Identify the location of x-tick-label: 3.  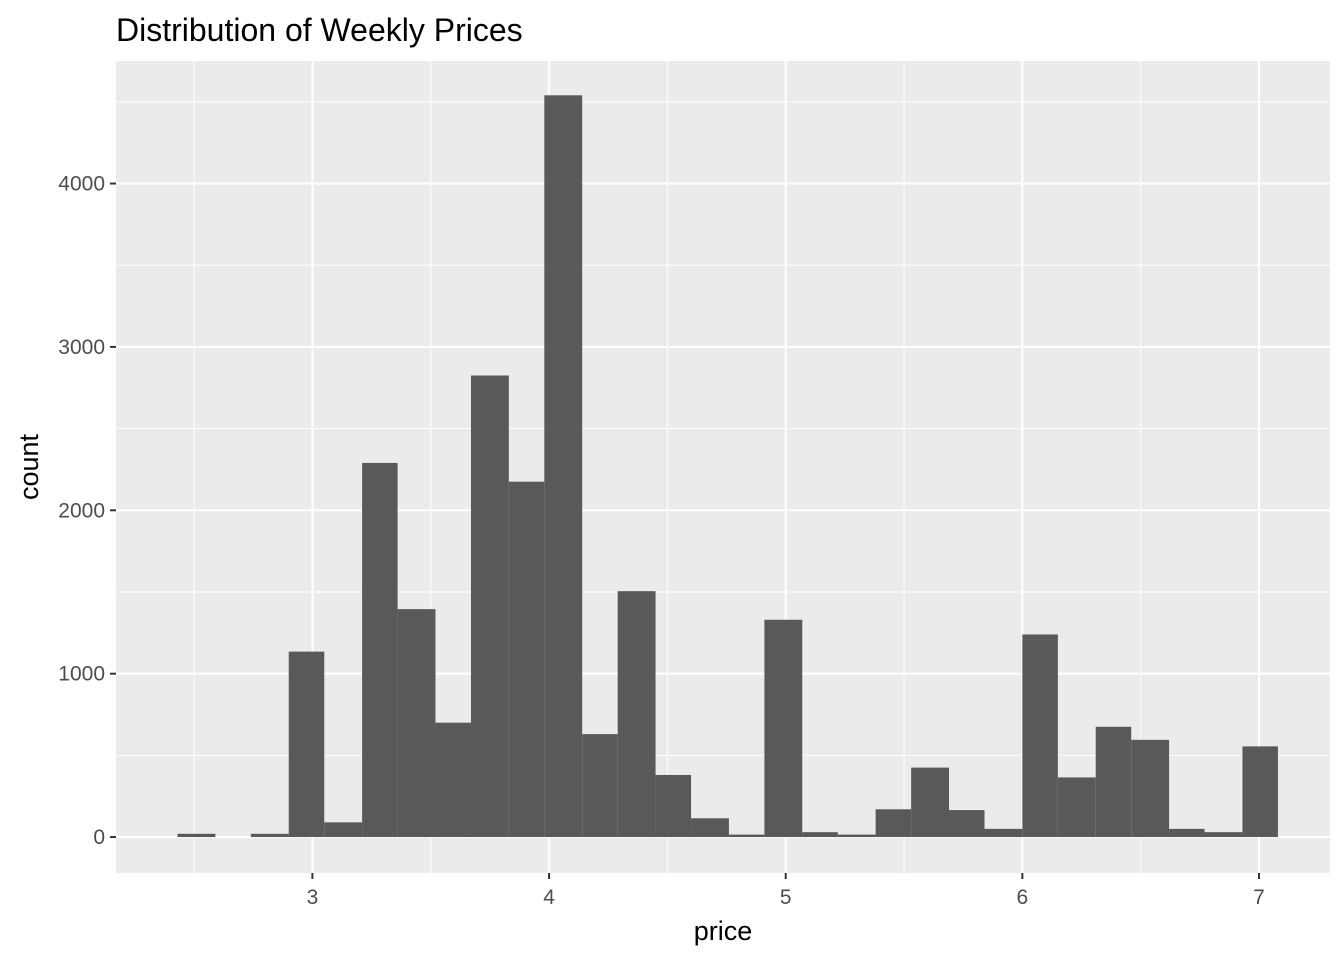
(313, 897).